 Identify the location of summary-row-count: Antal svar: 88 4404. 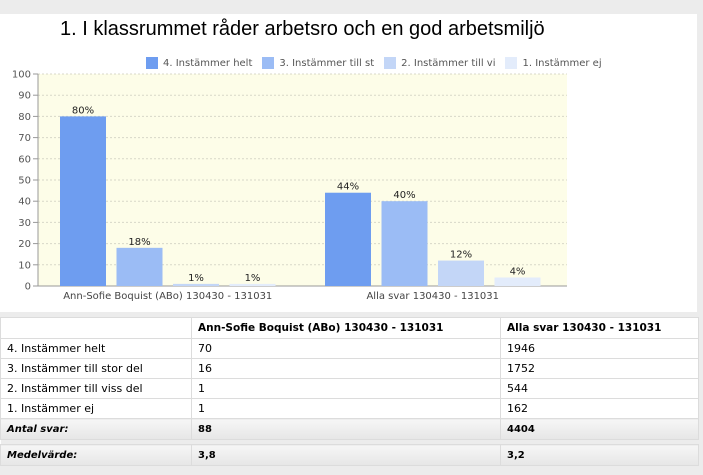
(349, 429).